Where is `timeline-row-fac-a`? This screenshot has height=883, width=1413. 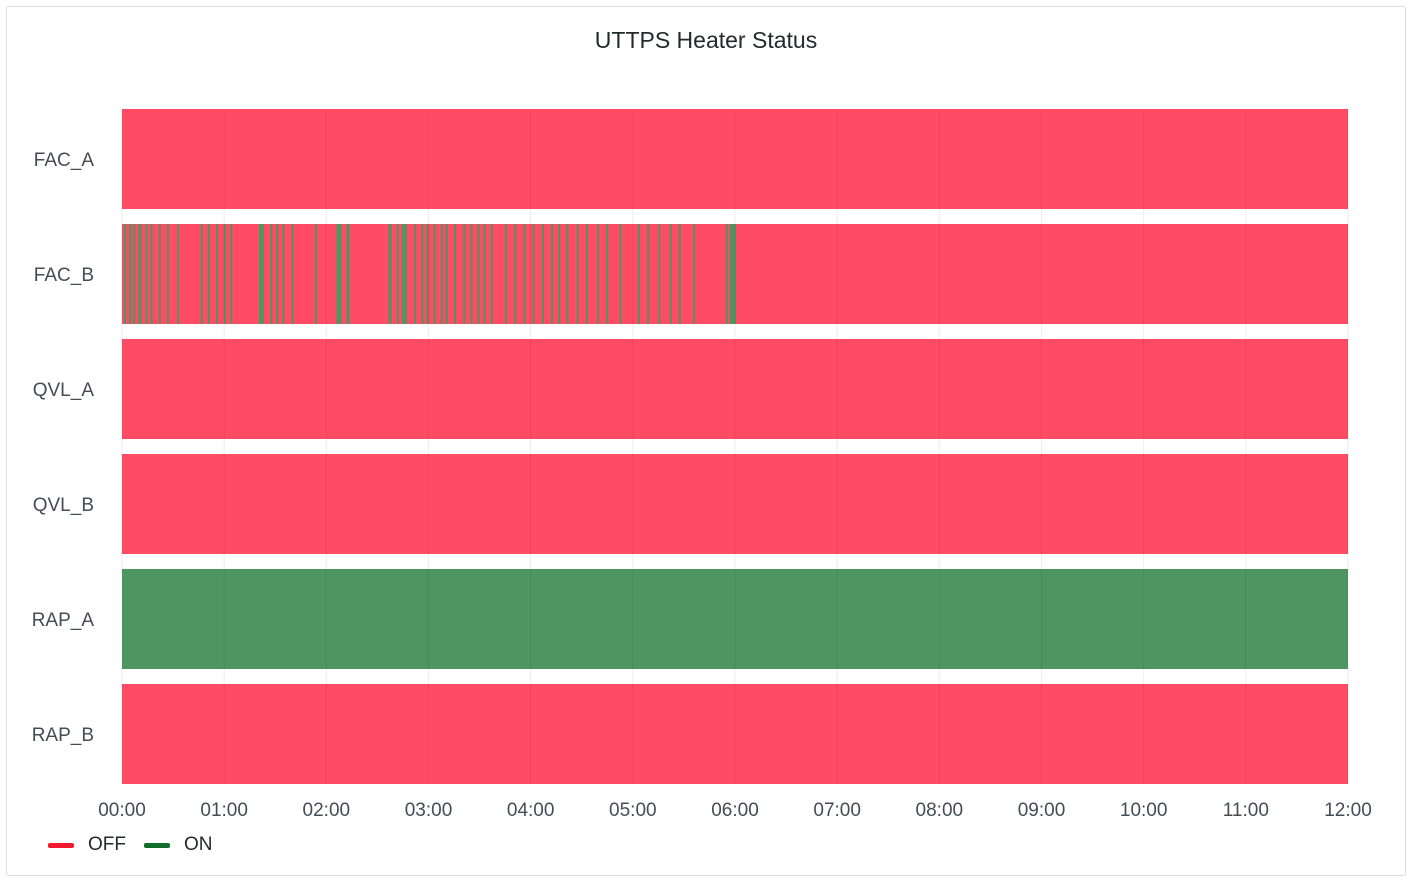
timeline-row-fac-a is located at coordinates (735, 159).